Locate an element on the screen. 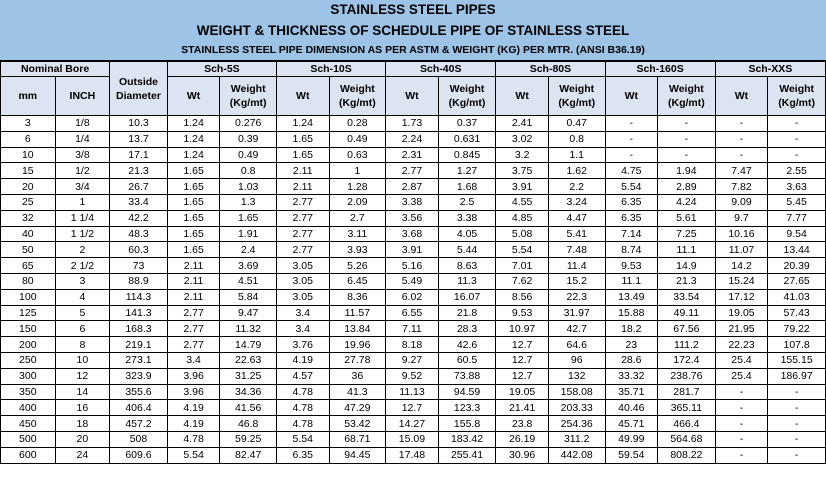 This screenshot has height=504, width=826. table-cell: 7.47 is located at coordinates (741, 171).